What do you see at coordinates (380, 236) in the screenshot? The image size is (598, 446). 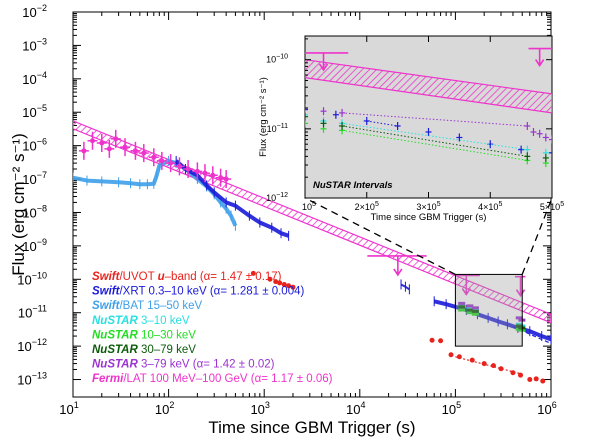 I see `zoom-connector-left` at bounding box center [380, 236].